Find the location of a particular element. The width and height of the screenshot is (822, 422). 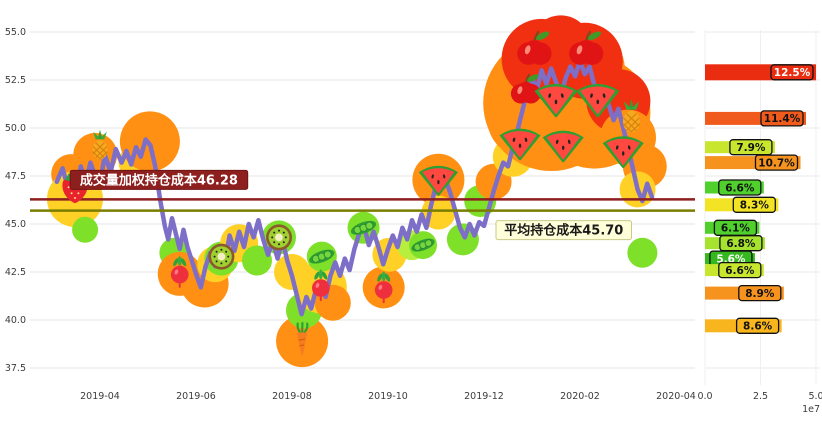

x-tick-label: 2019-04 is located at coordinates (100, 396).